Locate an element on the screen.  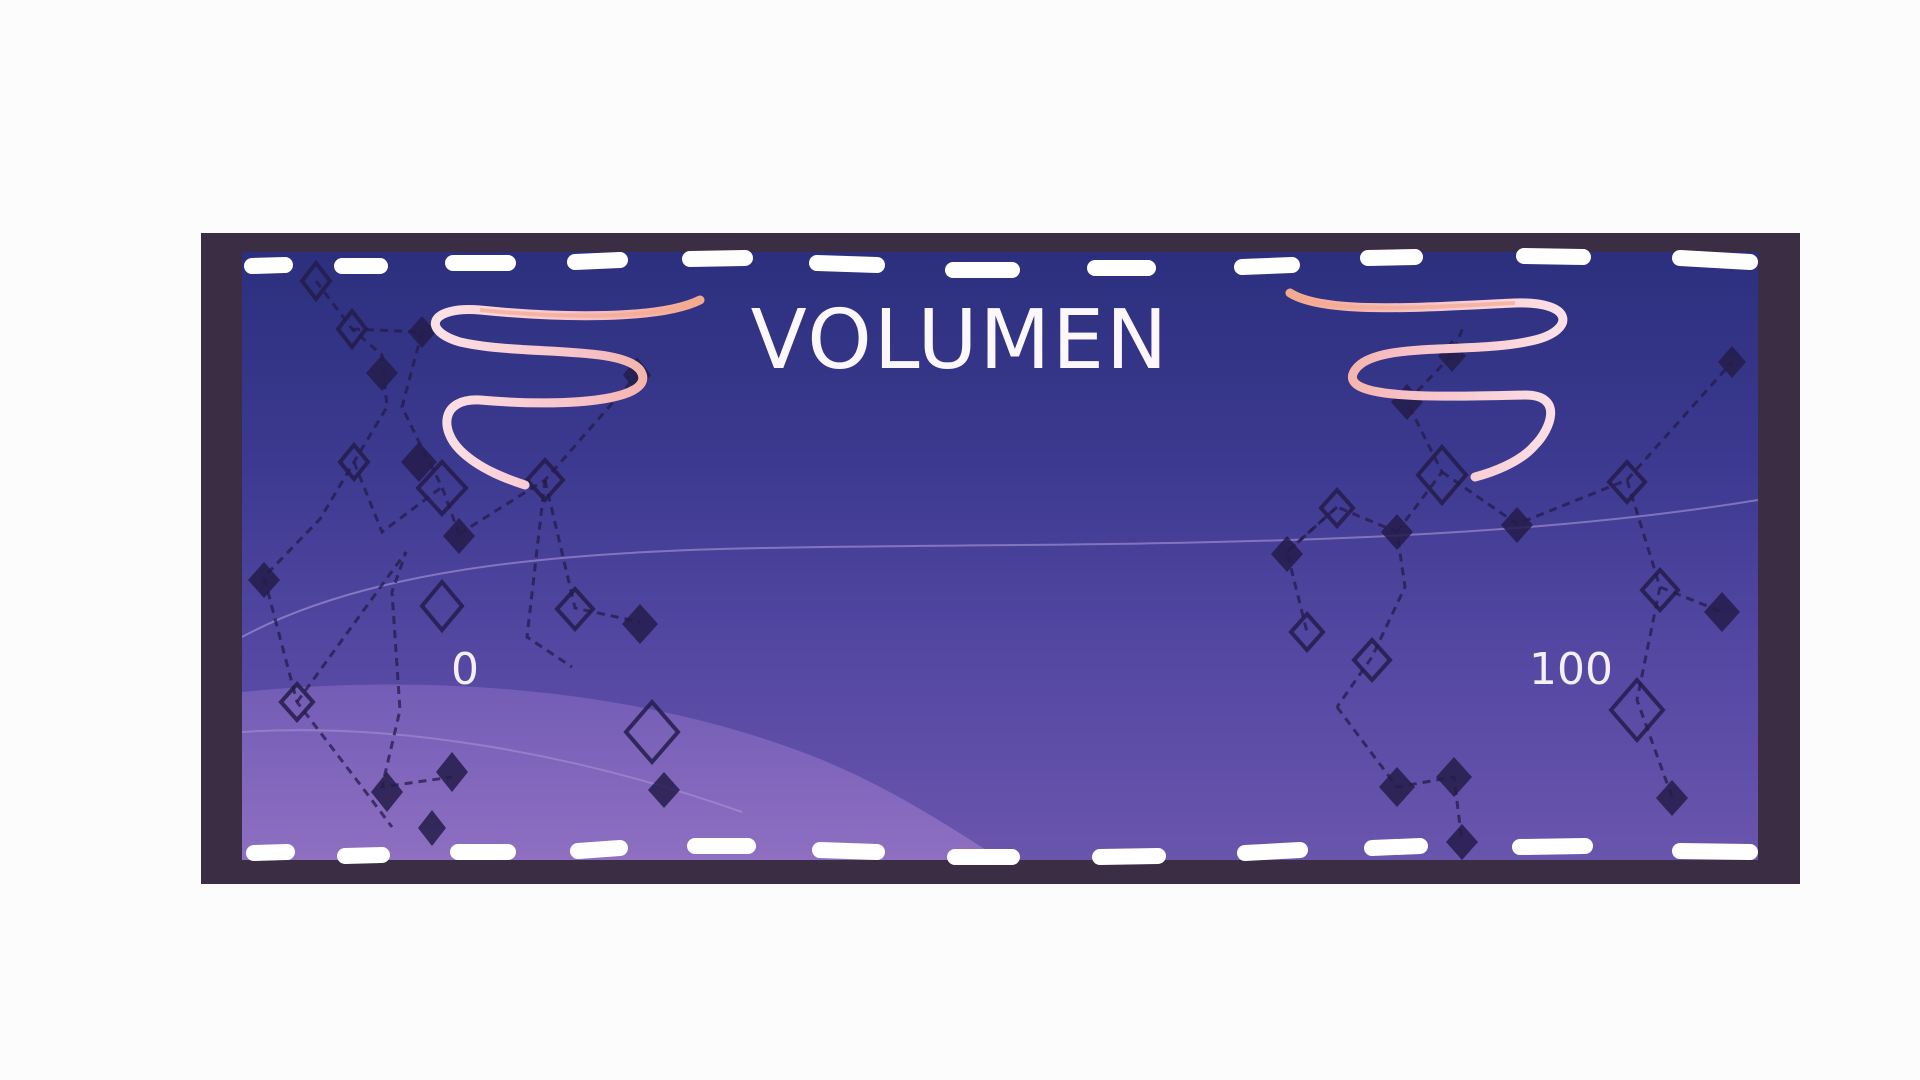
right-ribbon-icon is located at coordinates (1426, 385).